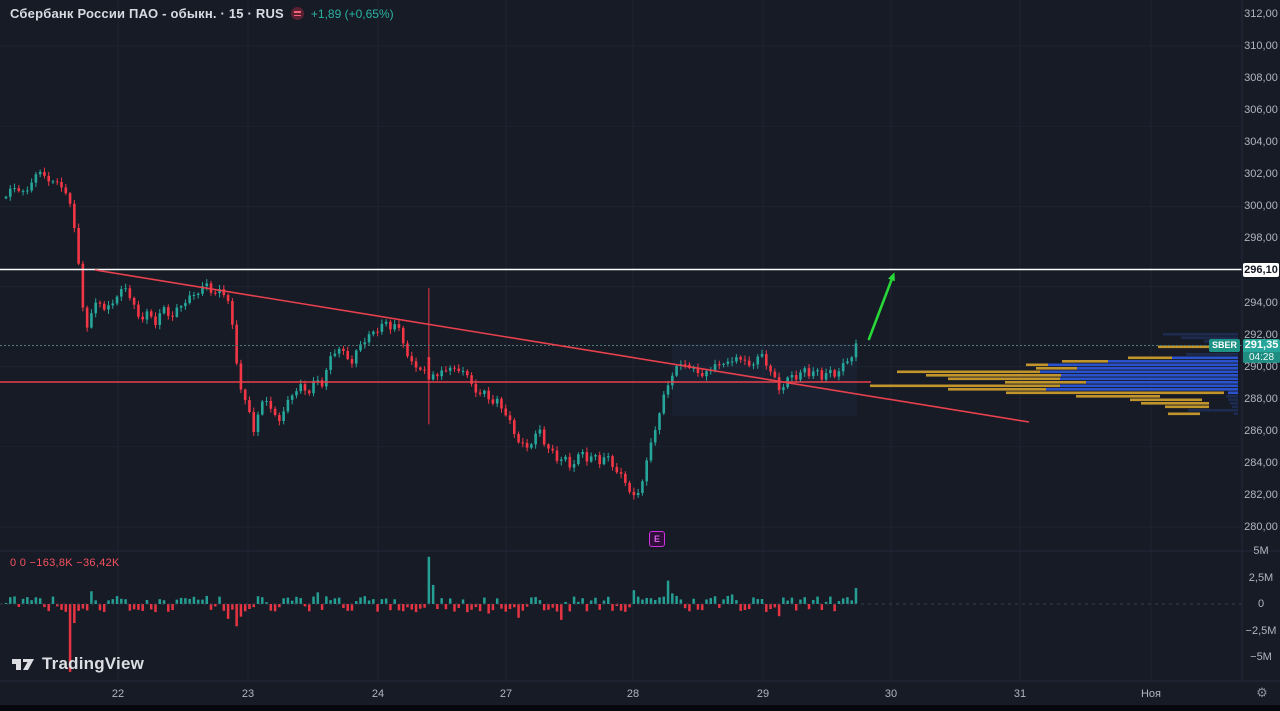 This screenshot has width=1280, height=711. What do you see at coordinates (657, 539) in the screenshot?
I see `earnings-marker-badge: E` at bounding box center [657, 539].